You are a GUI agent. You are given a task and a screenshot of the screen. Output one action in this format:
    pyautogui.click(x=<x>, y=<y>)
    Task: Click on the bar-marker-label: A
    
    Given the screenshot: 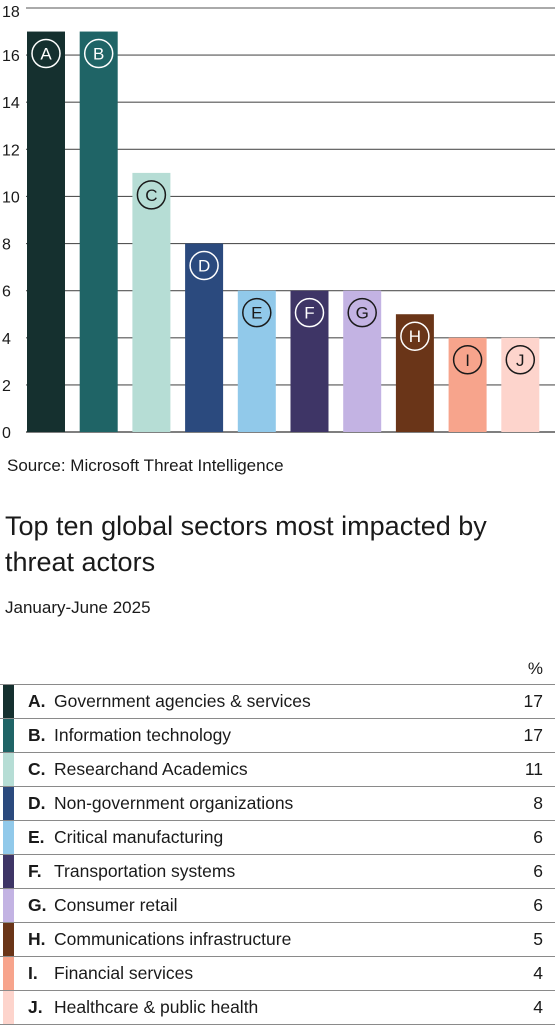 What is the action you would take?
    pyautogui.click(x=46, y=54)
    